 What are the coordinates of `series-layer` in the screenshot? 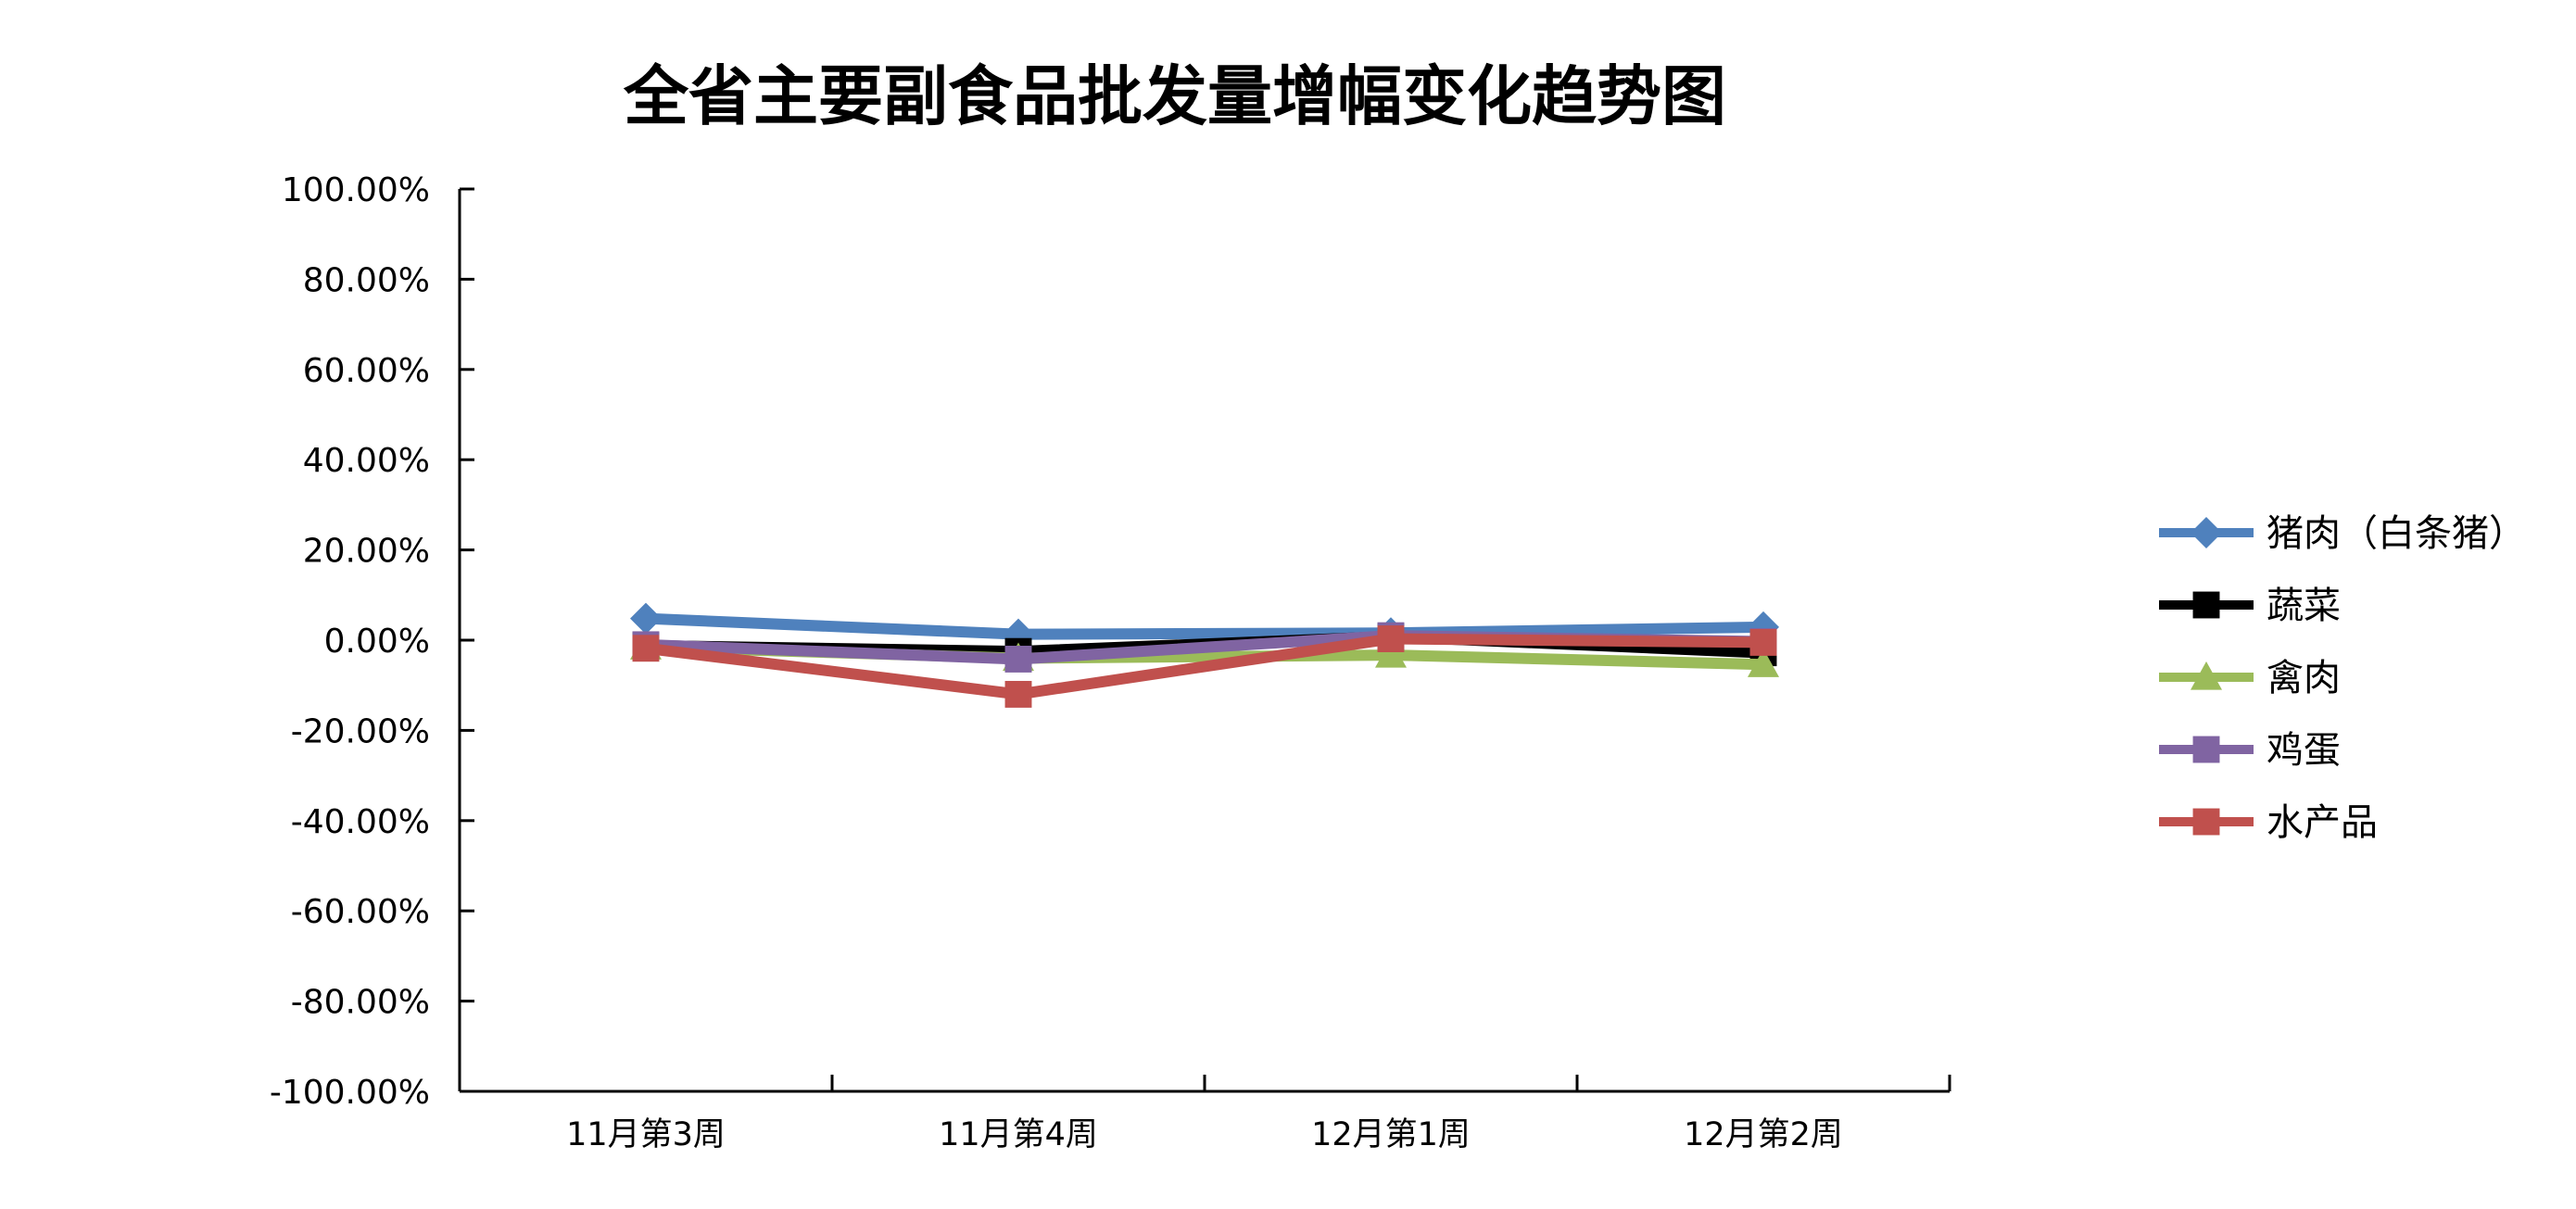 It's located at (1205, 655).